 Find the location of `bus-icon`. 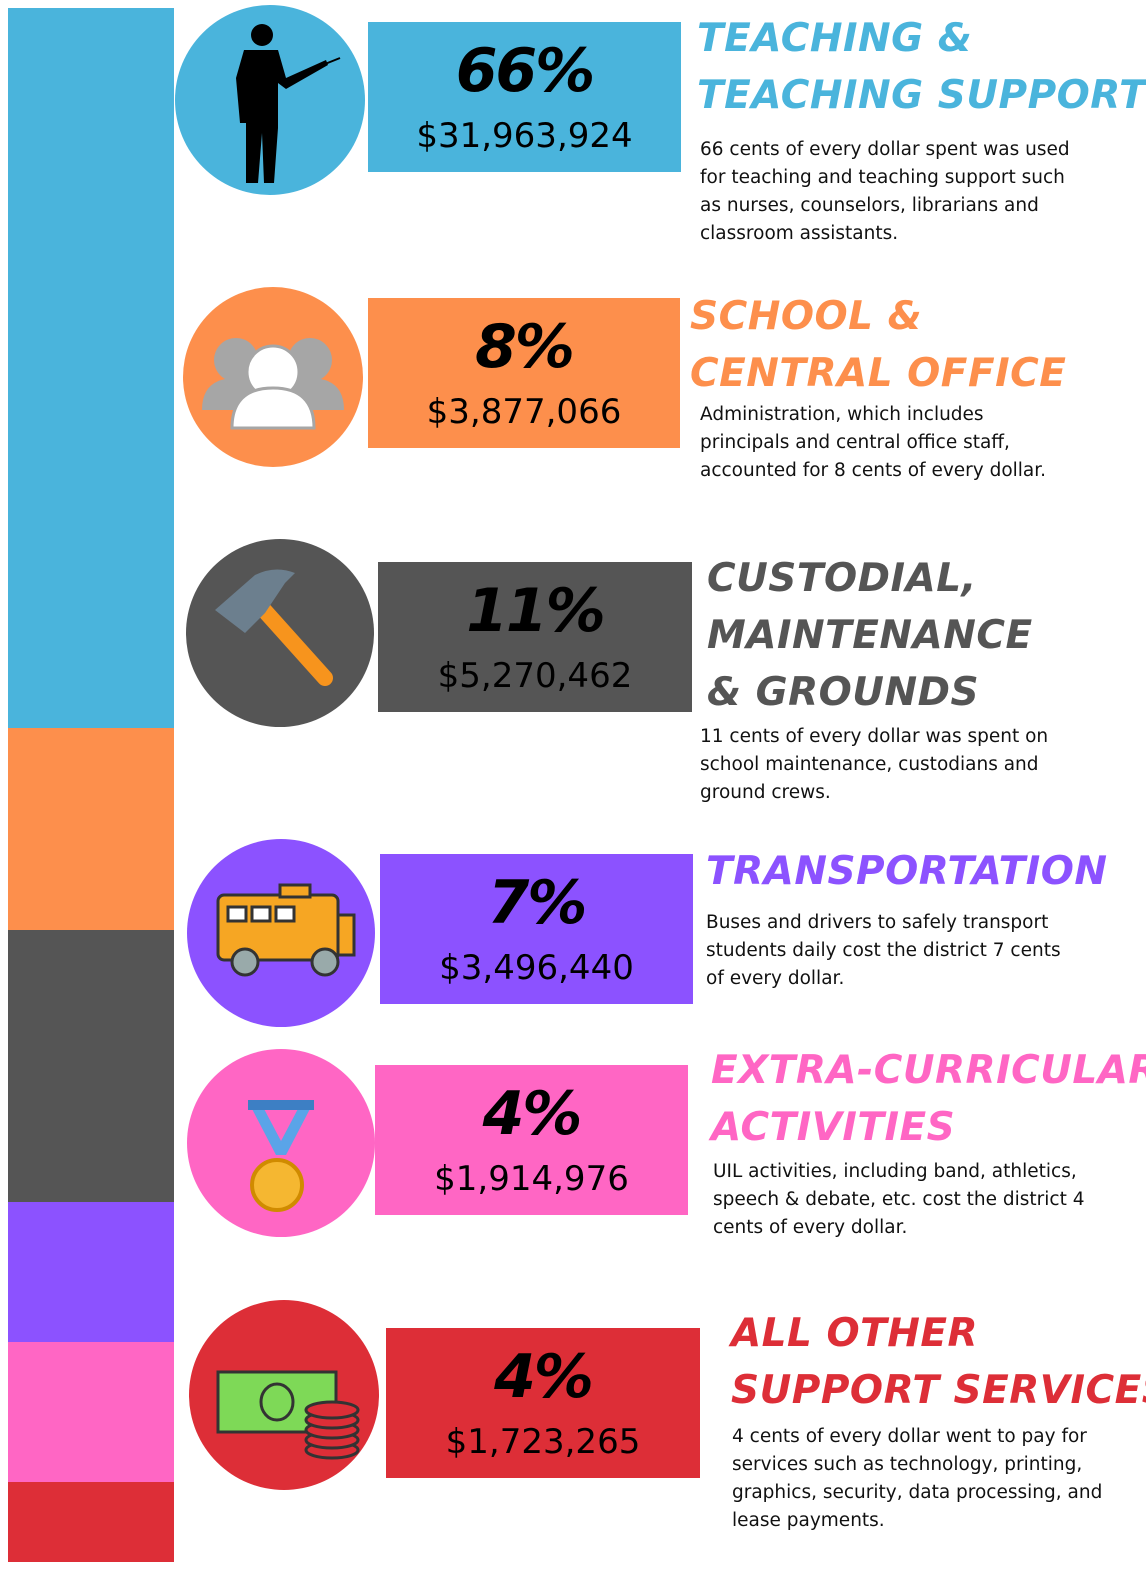

bus-icon is located at coordinates (286, 930).